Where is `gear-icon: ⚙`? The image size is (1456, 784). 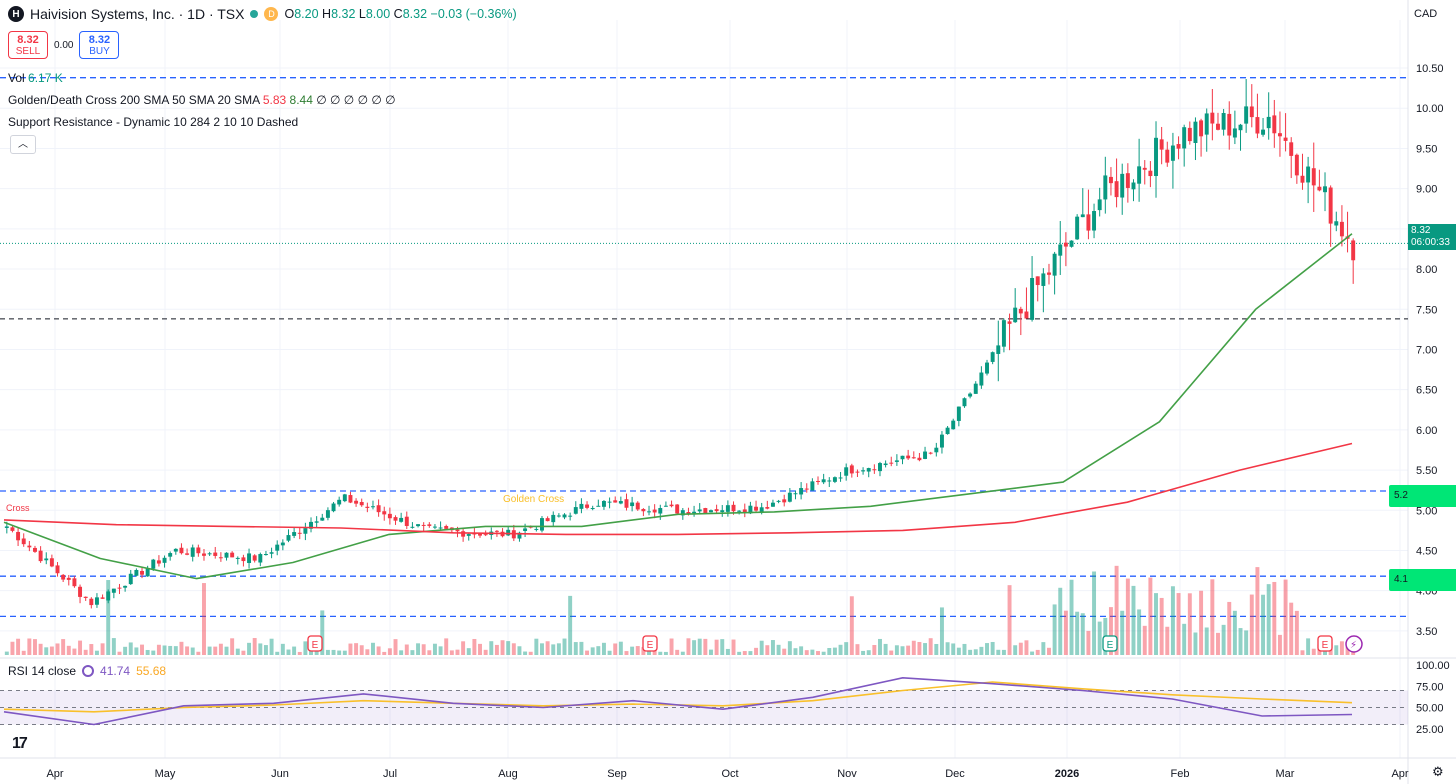 gear-icon: ⚙ is located at coordinates (1438, 771).